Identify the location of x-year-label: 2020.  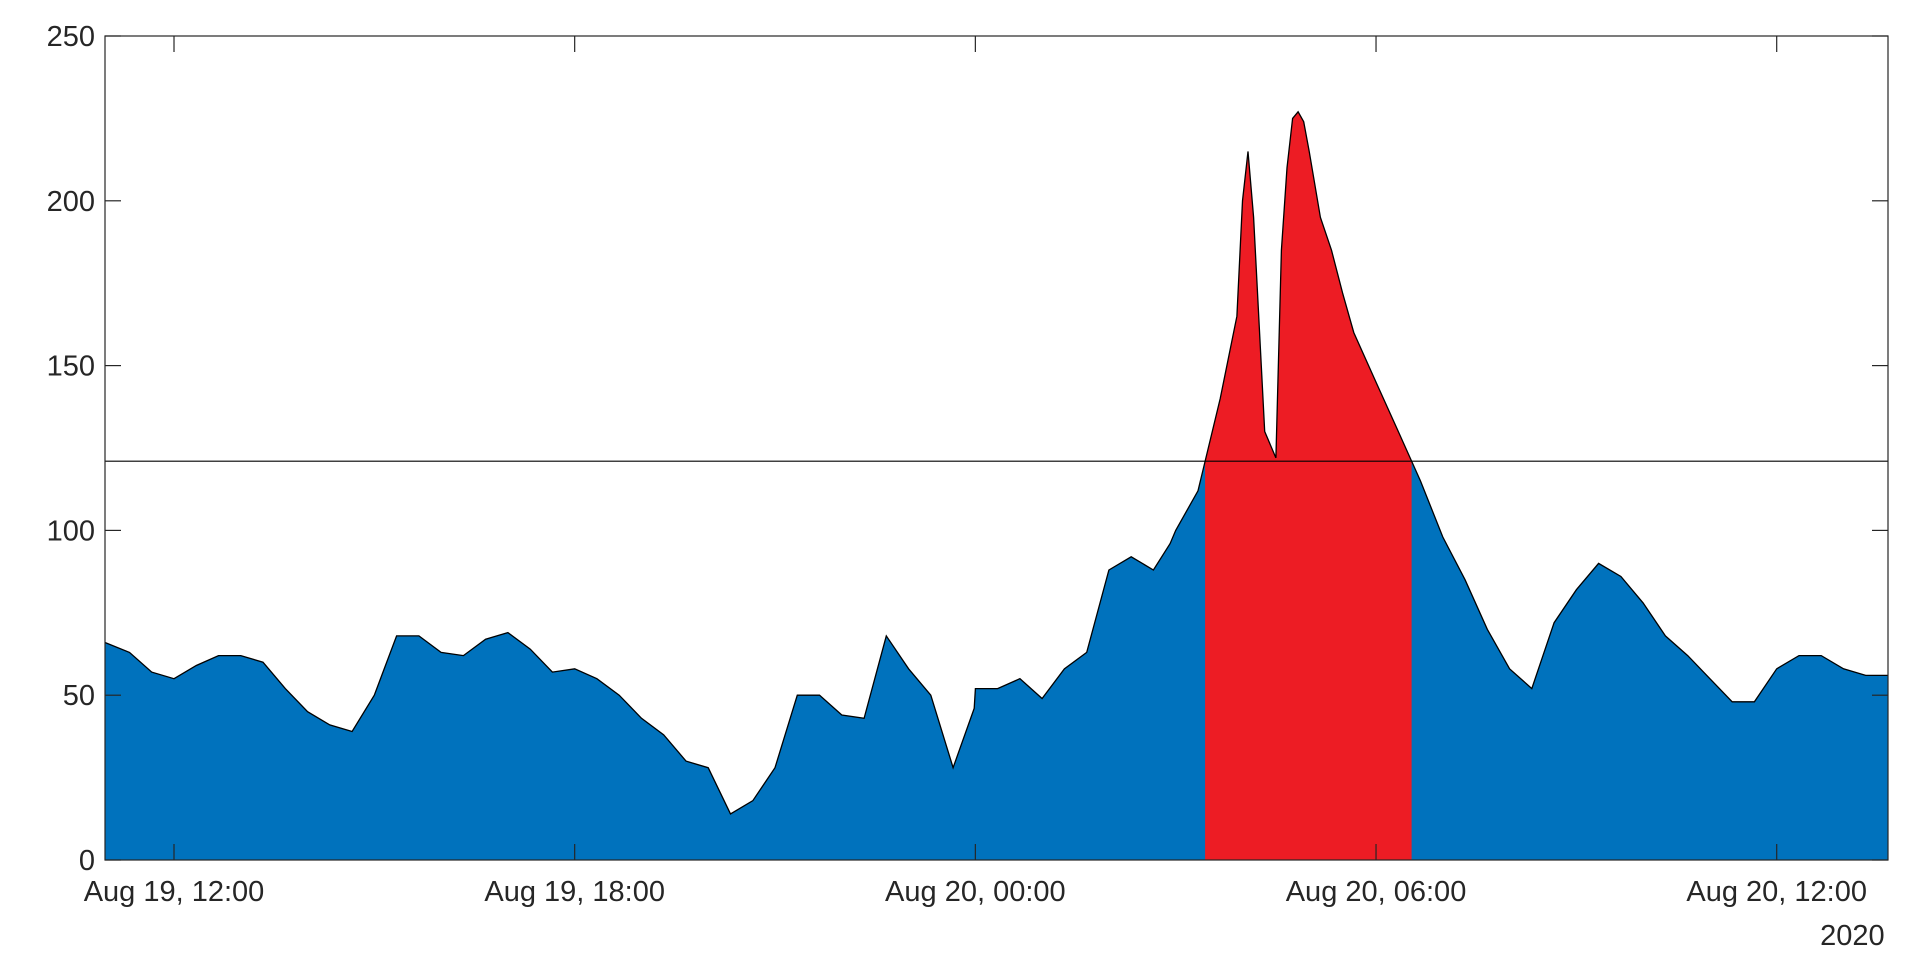
(1852, 936).